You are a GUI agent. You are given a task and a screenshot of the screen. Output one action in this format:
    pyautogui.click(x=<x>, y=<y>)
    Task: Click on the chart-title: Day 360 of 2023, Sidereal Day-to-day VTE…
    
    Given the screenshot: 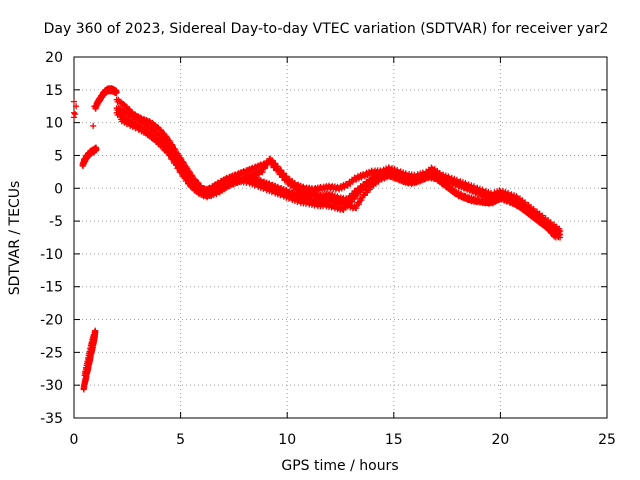 What is the action you would take?
    pyautogui.click(x=326, y=29)
    